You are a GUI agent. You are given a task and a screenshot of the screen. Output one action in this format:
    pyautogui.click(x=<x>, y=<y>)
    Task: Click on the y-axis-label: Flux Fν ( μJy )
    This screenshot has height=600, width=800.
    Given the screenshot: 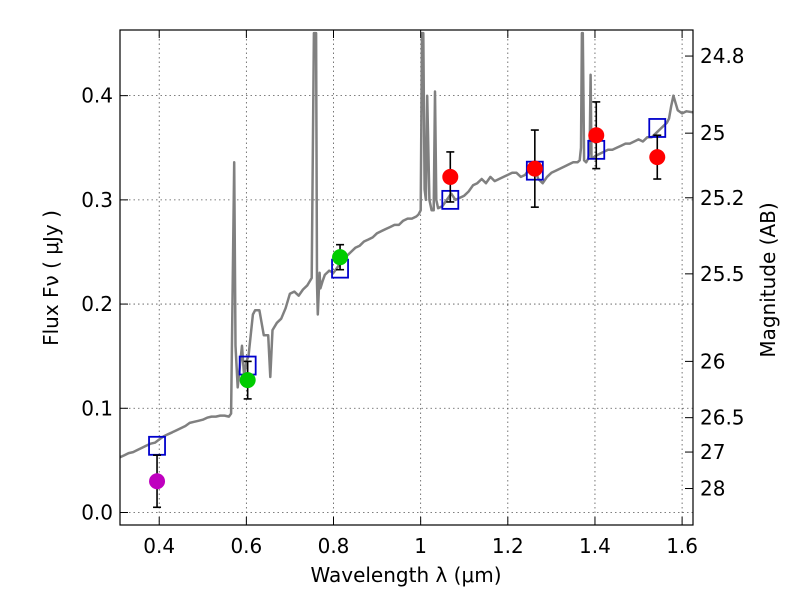 What is the action you would take?
    pyautogui.click(x=51, y=278)
    